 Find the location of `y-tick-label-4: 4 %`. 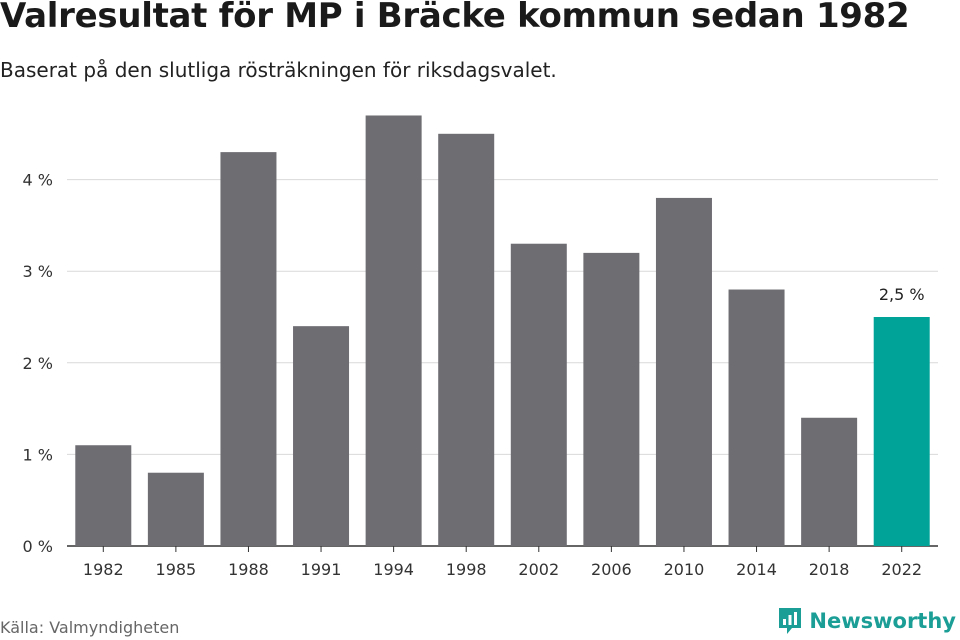

y-tick-label-4: 4 % is located at coordinates (38, 180).